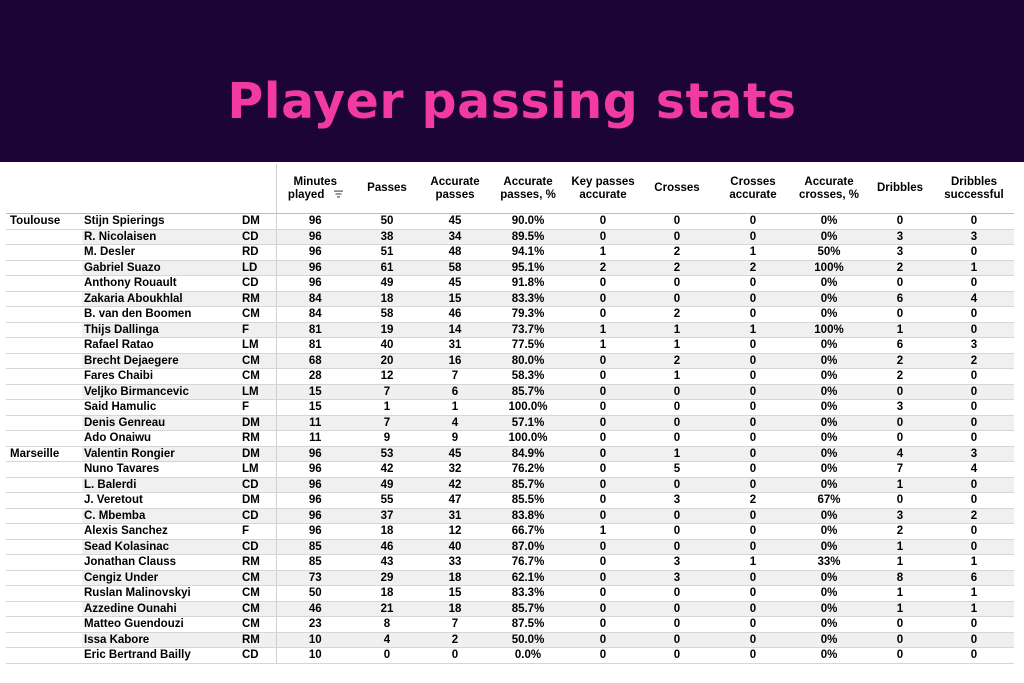 The image size is (1024, 683). I want to click on table-row: Azzedine Ounahi CM 46 21 18 85.7% 0 0 0 0% 1 1, so click(510, 609).